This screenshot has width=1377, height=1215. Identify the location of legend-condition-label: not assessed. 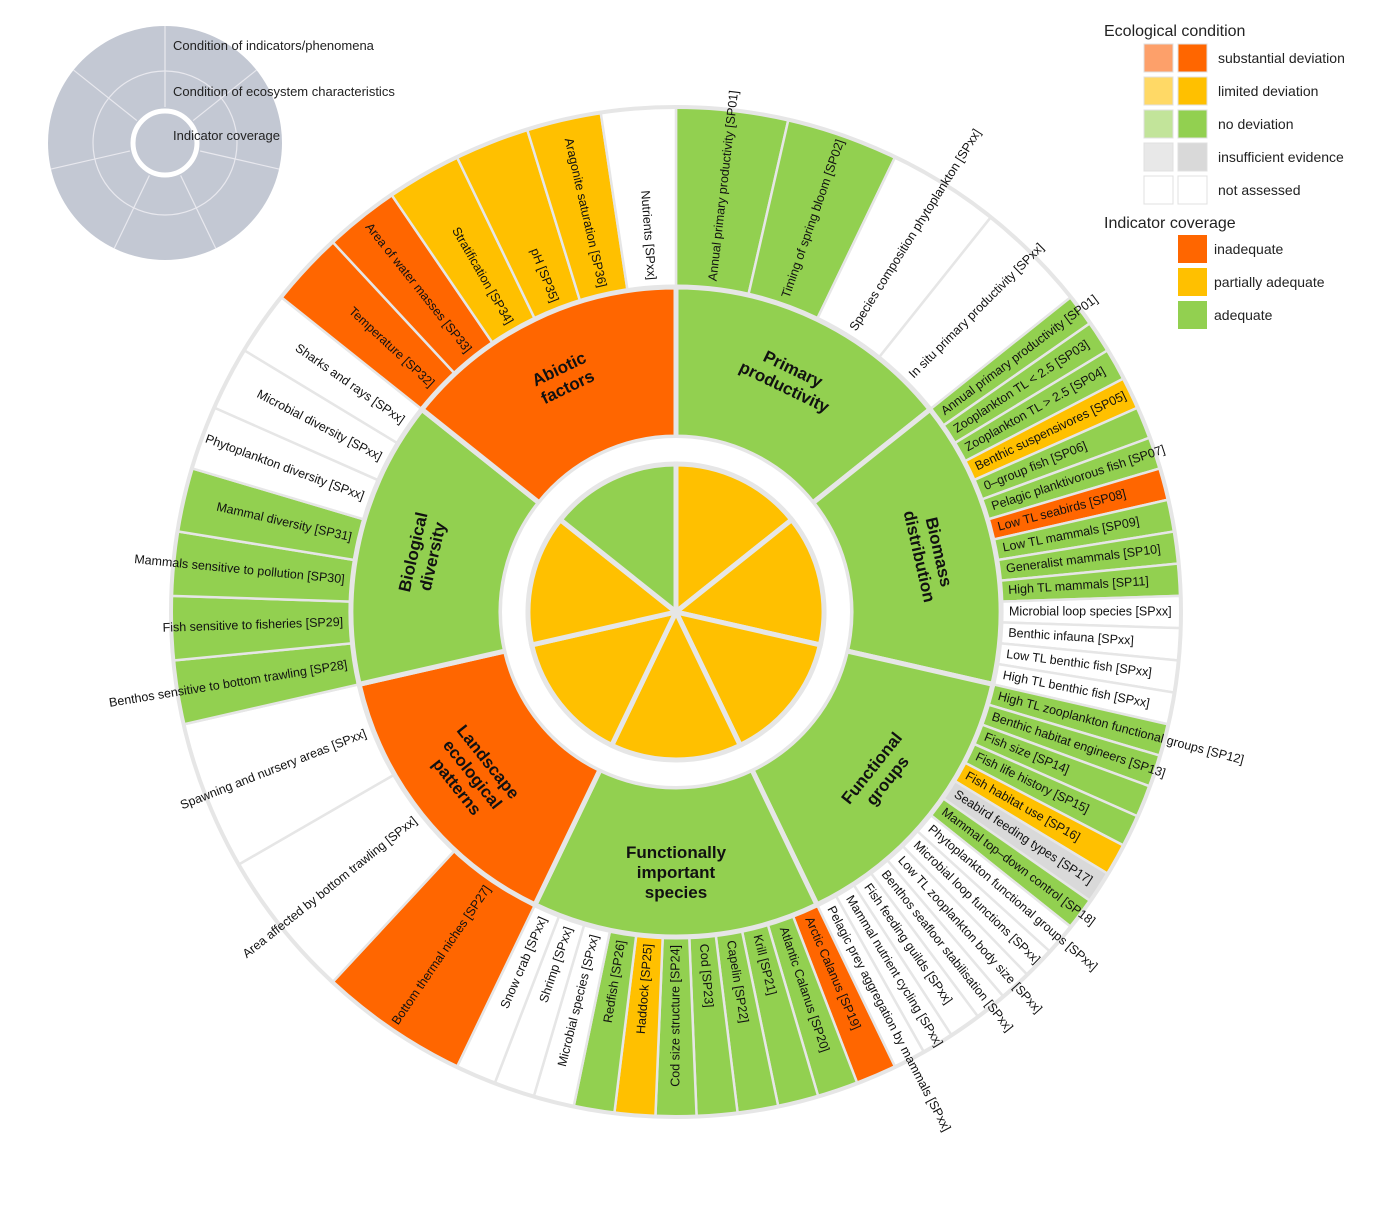
(1259, 190).